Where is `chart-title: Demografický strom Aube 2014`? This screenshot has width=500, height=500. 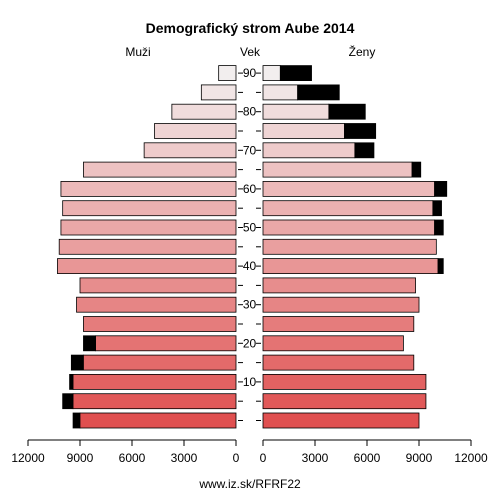
chart-title: Demografický strom Aube 2014 is located at coordinates (250, 28).